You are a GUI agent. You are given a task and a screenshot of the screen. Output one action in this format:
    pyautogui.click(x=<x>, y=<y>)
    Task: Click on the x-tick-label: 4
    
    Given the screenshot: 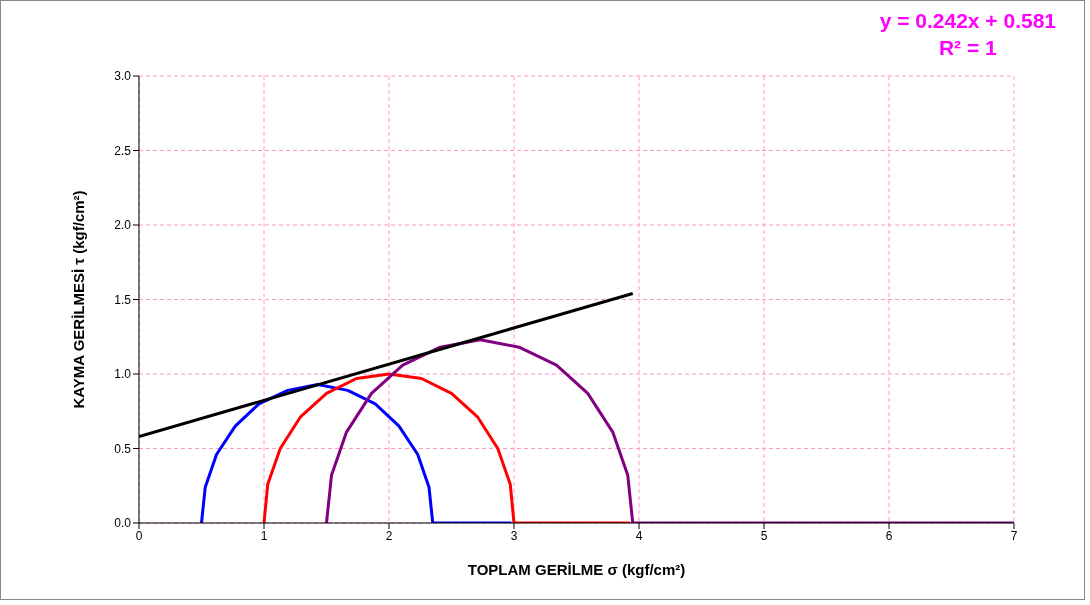 What is the action you would take?
    pyautogui.click(x=639, y=535)
    